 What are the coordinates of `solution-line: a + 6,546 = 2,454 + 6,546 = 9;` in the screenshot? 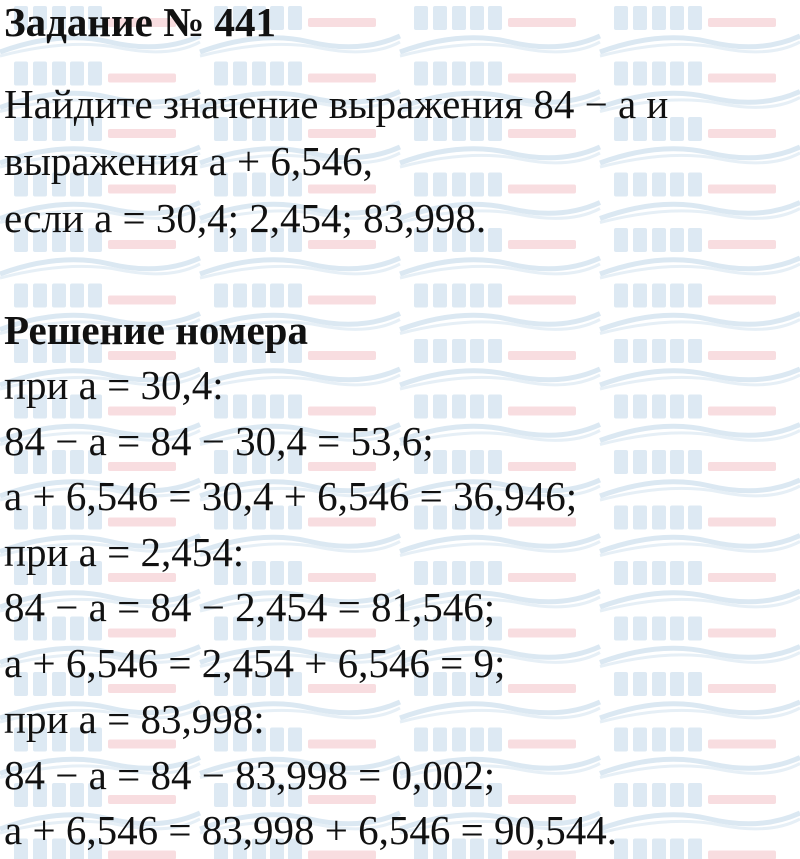 It's located at (255, 663).